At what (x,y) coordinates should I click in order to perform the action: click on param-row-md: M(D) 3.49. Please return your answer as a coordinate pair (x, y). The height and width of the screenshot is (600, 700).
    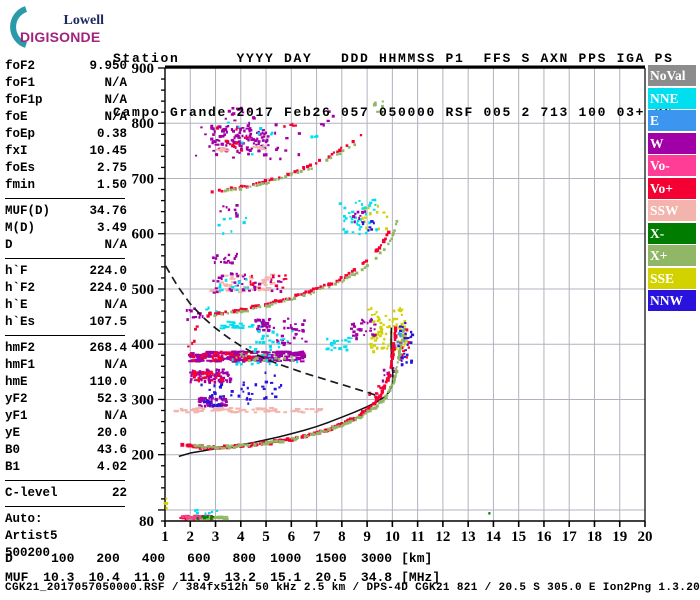
    Looking at the image, I should click on (66, 228).